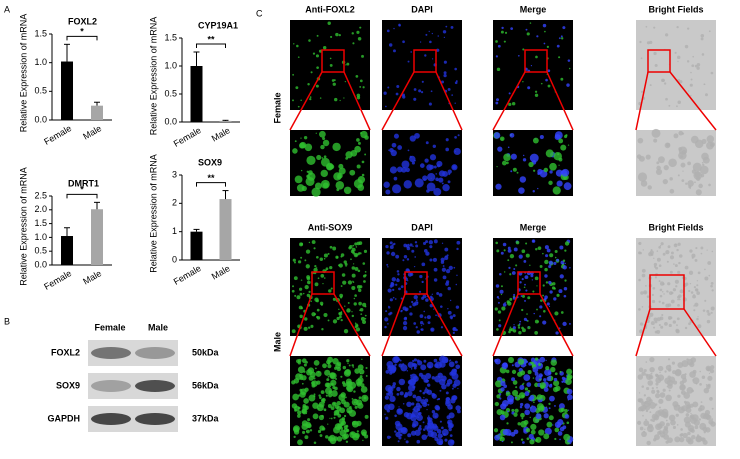 The width and height of the screenshot is (740, 459). I want to click on column-header: Merge, so click(533, 227).